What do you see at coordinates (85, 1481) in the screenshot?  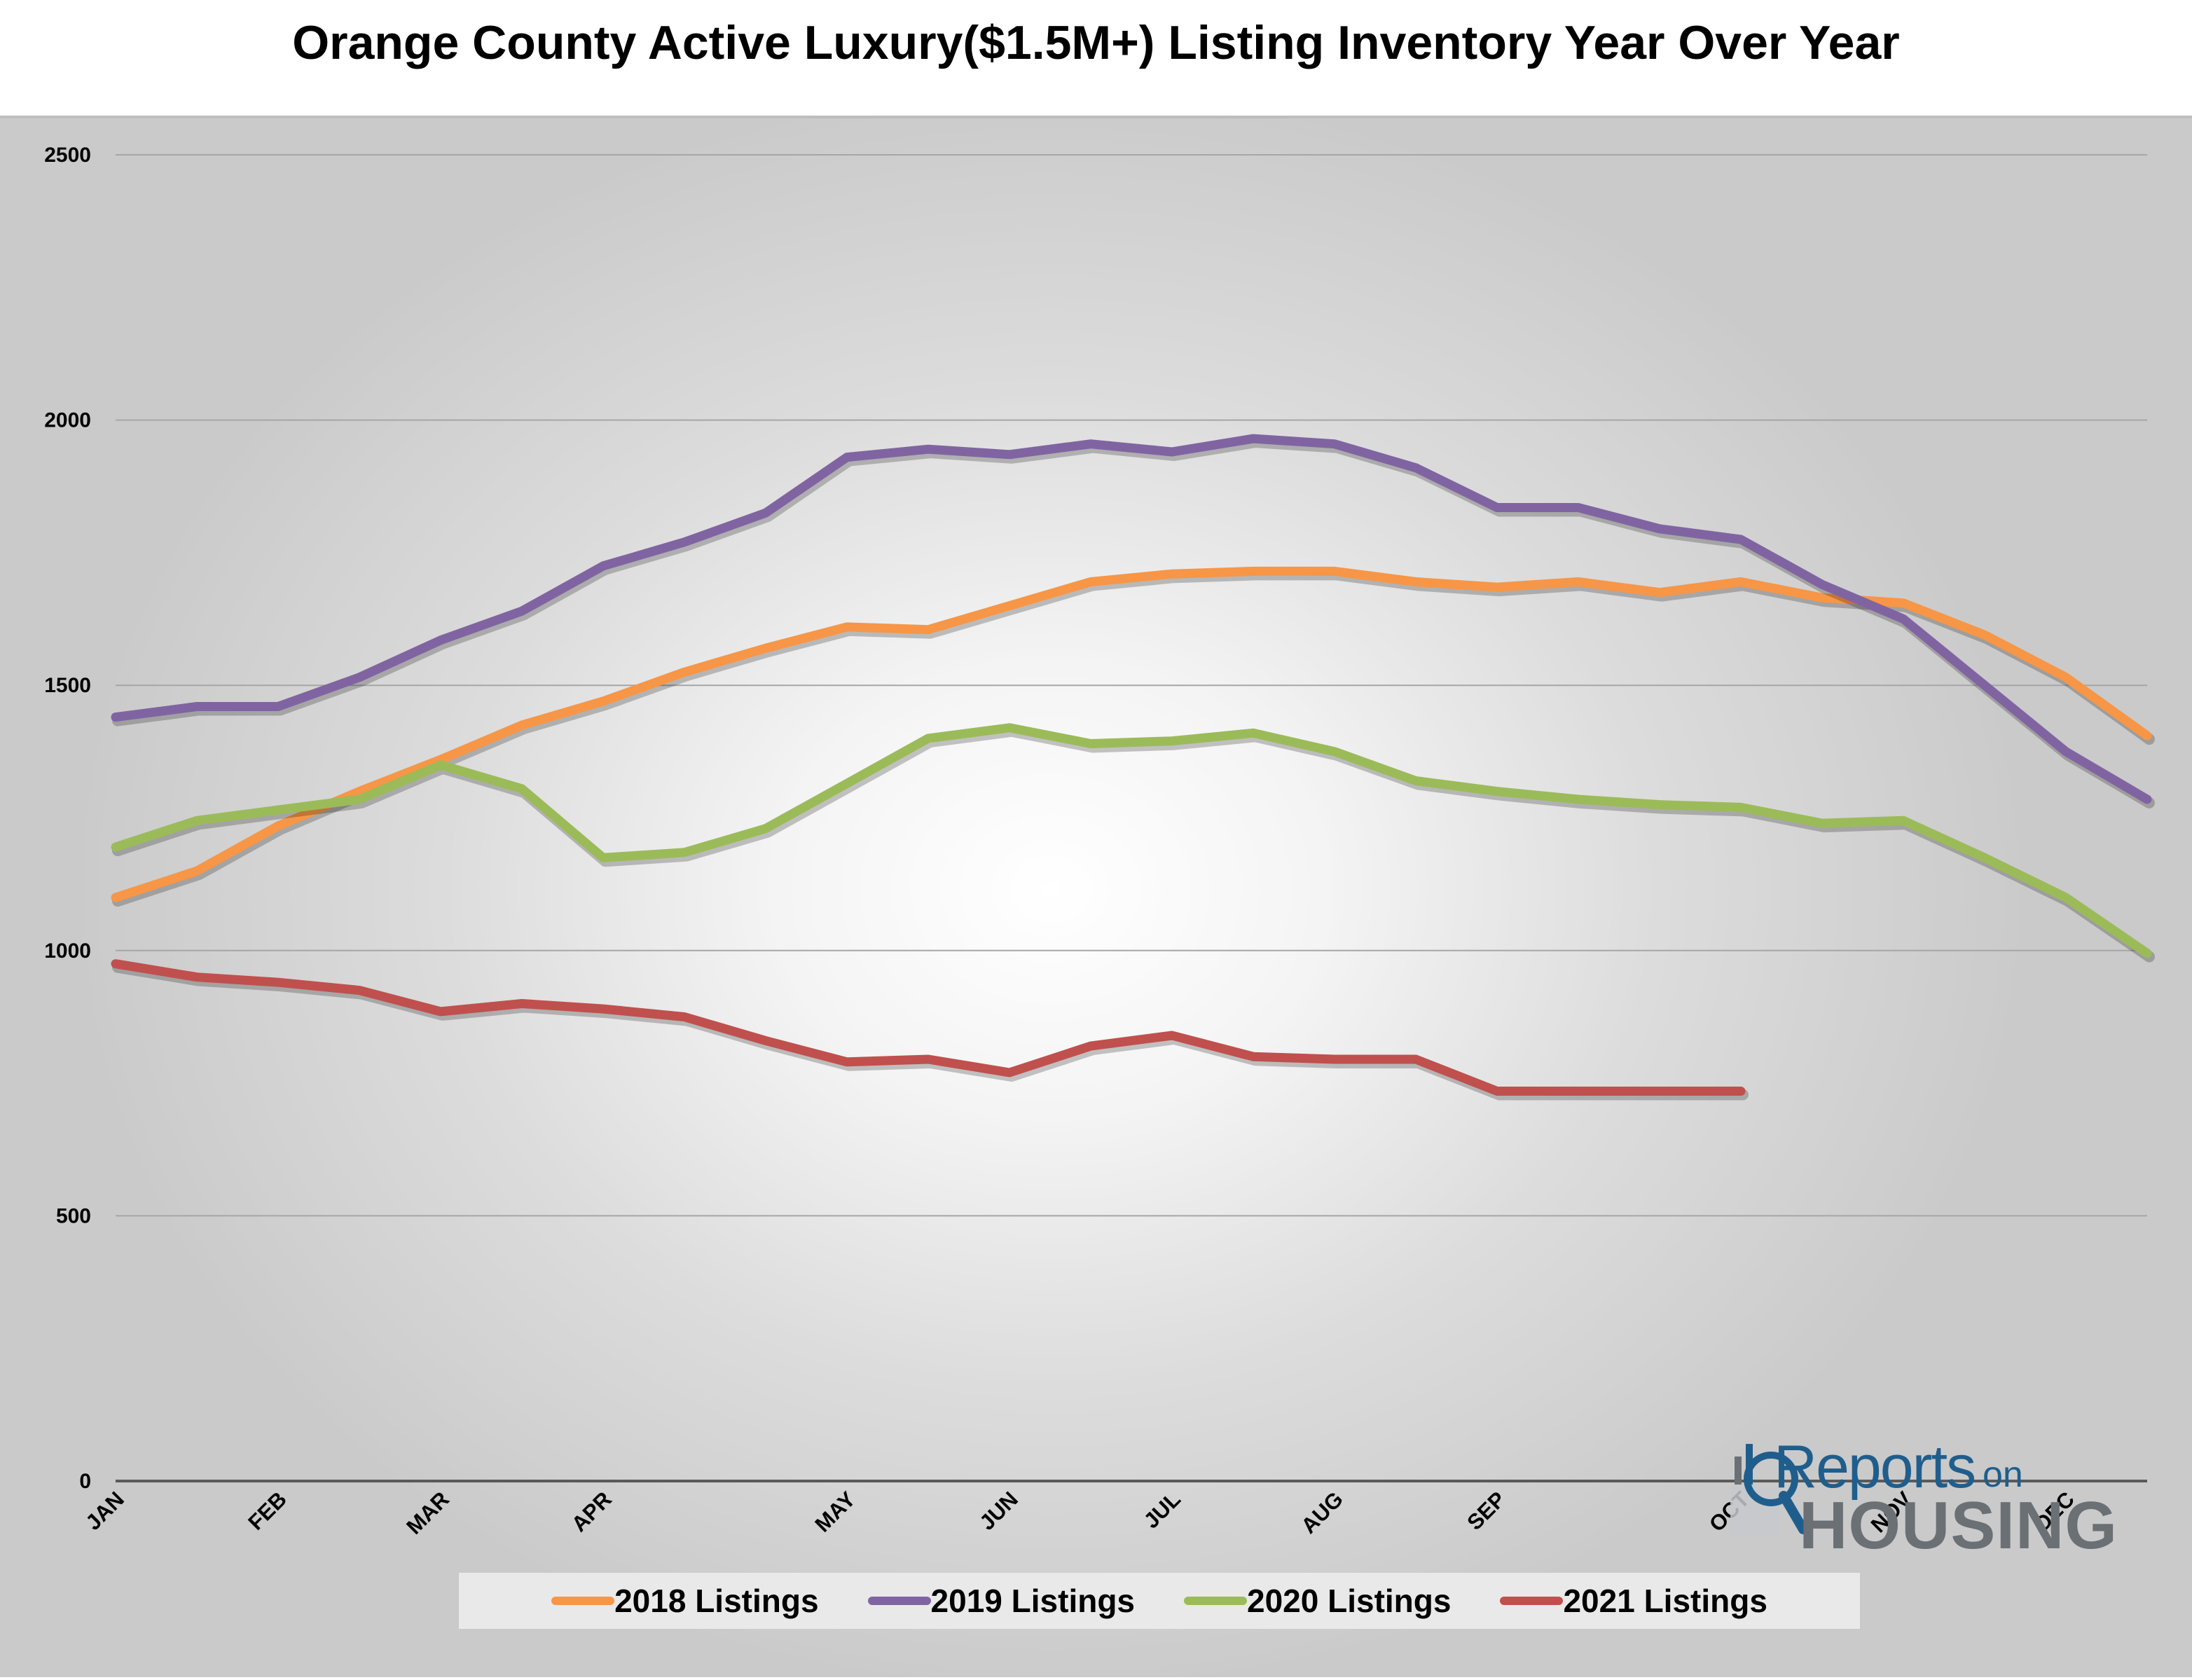 I see `y-tick-label: 0` at bounding box center [85, 1481].